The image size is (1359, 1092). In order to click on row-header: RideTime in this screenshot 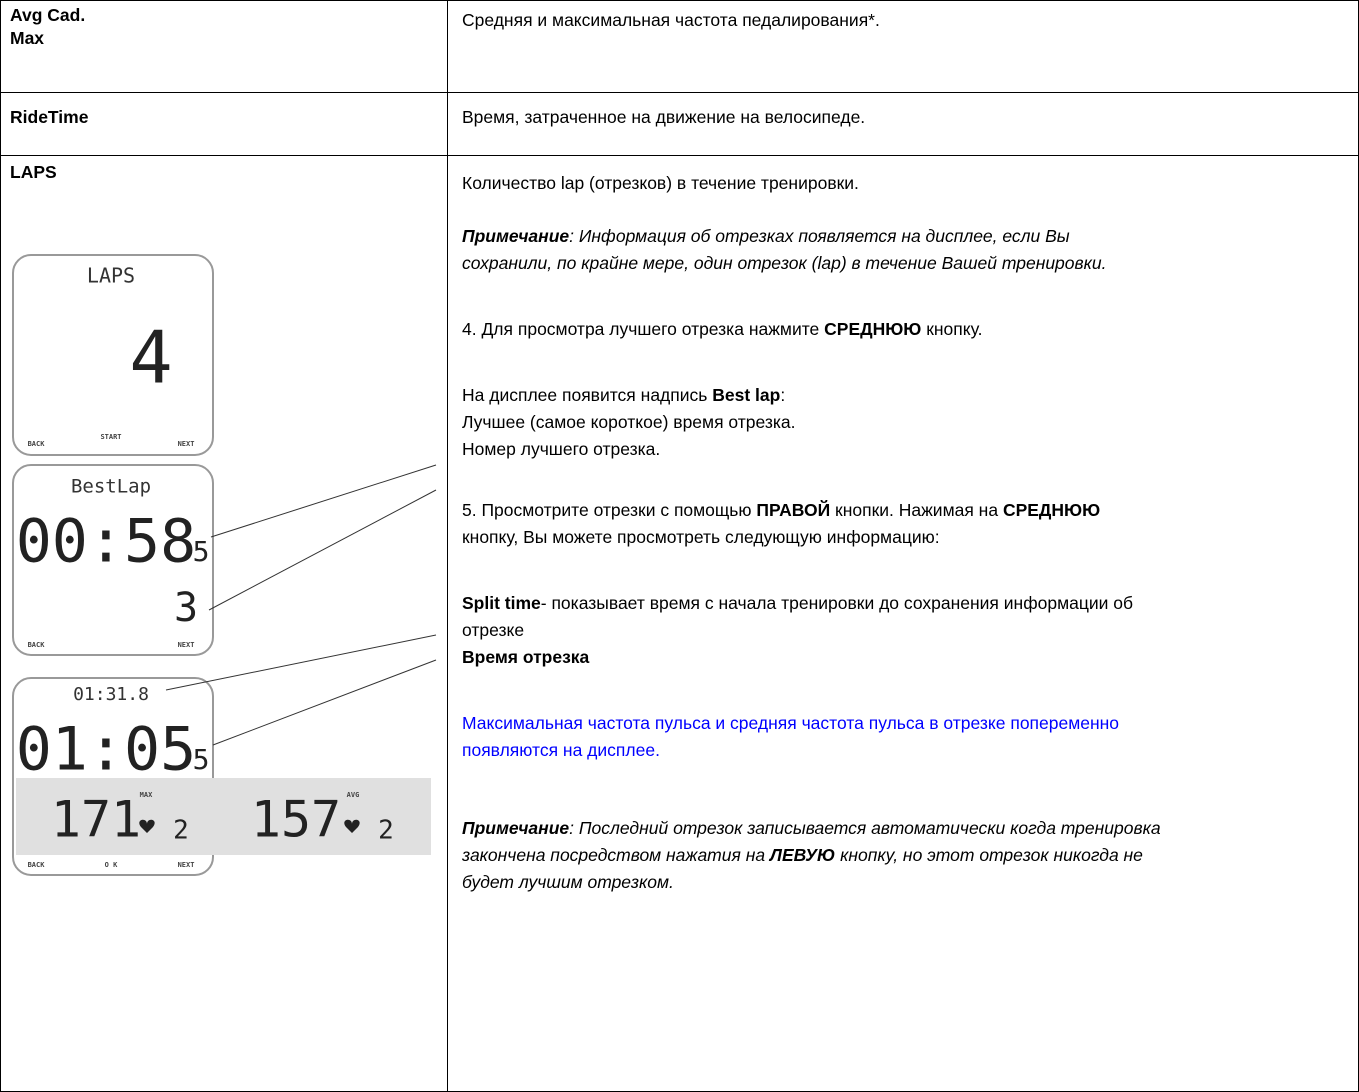, I will do `click(224, 124)`.